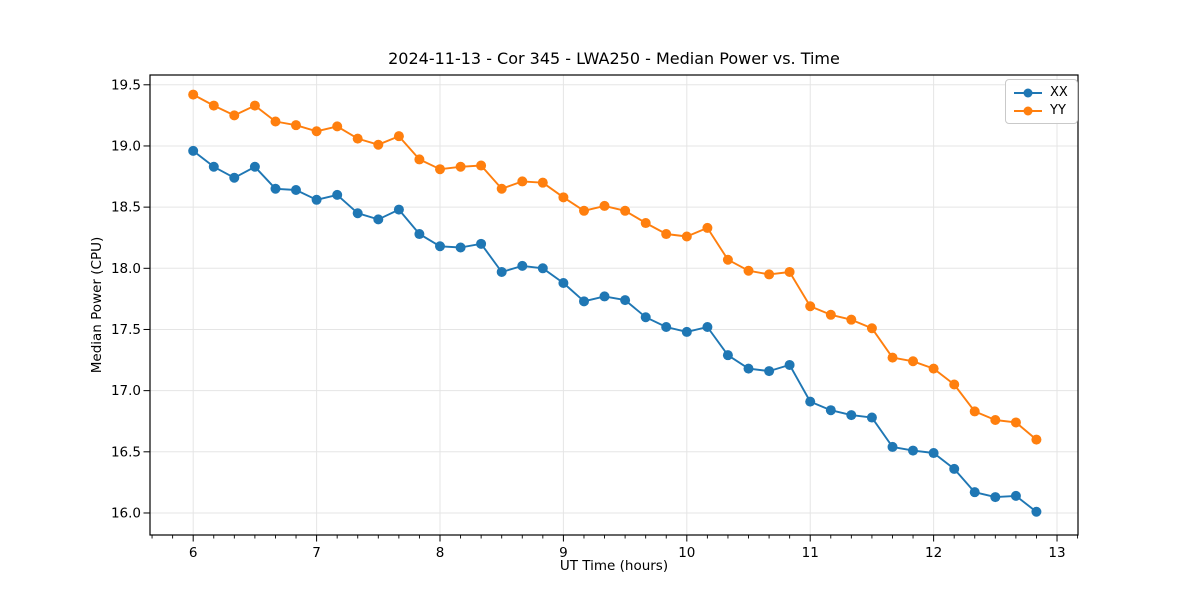 This screenshot has width=1200, height=600. What do you see at coordinates (316, 553) in the screenshot?
I see `x-tick-label: 7` at bounding box center [316, 553].